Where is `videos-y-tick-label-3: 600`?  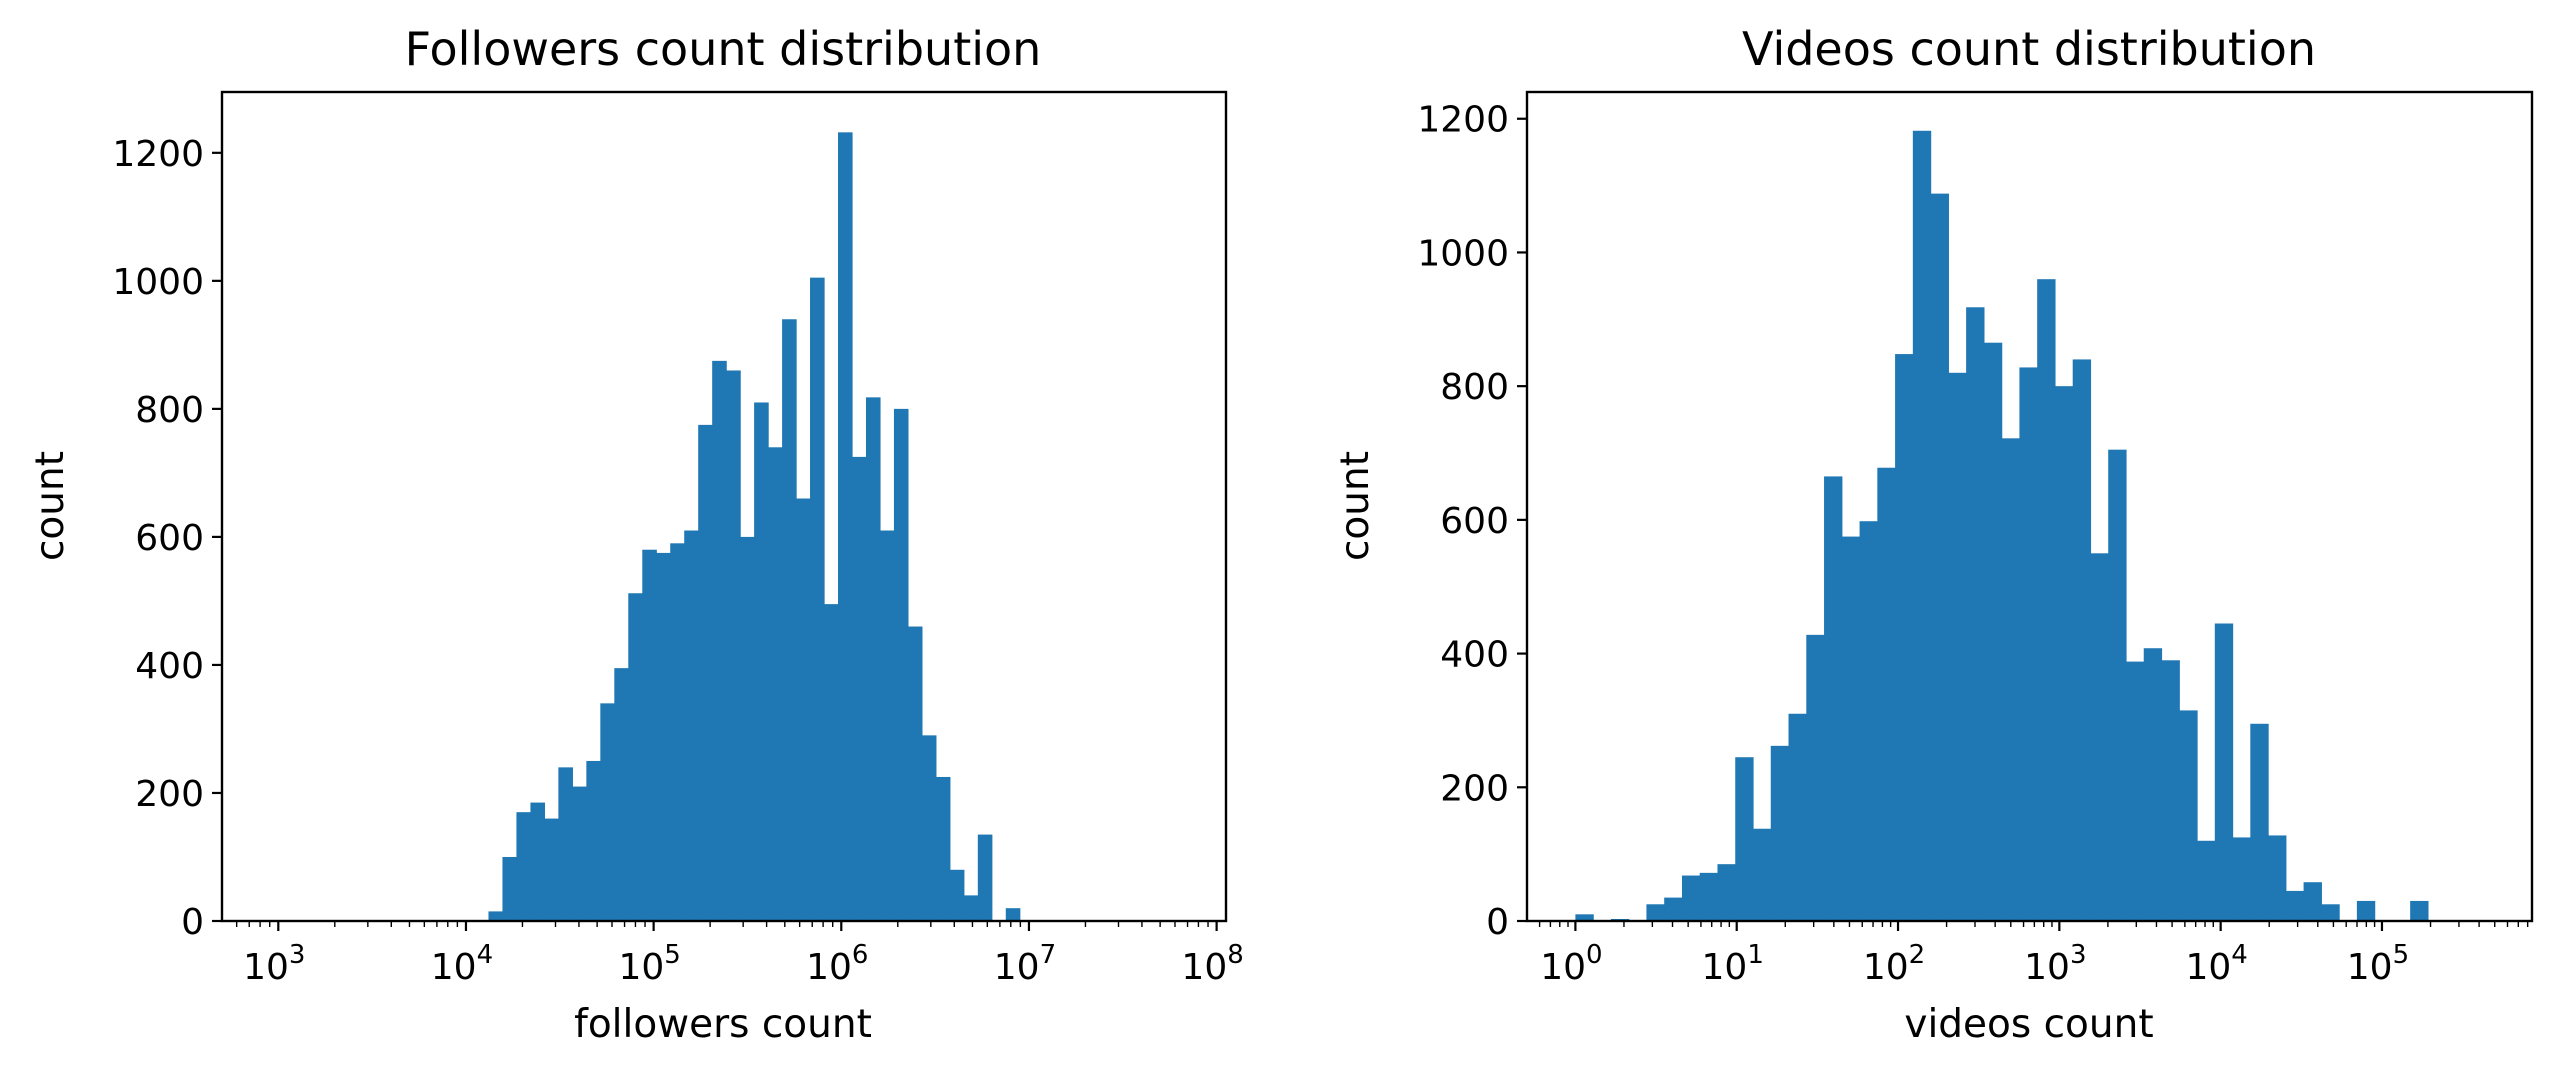 videos-y-tick-label-3: 600 is located at coordinates (1474, 521).